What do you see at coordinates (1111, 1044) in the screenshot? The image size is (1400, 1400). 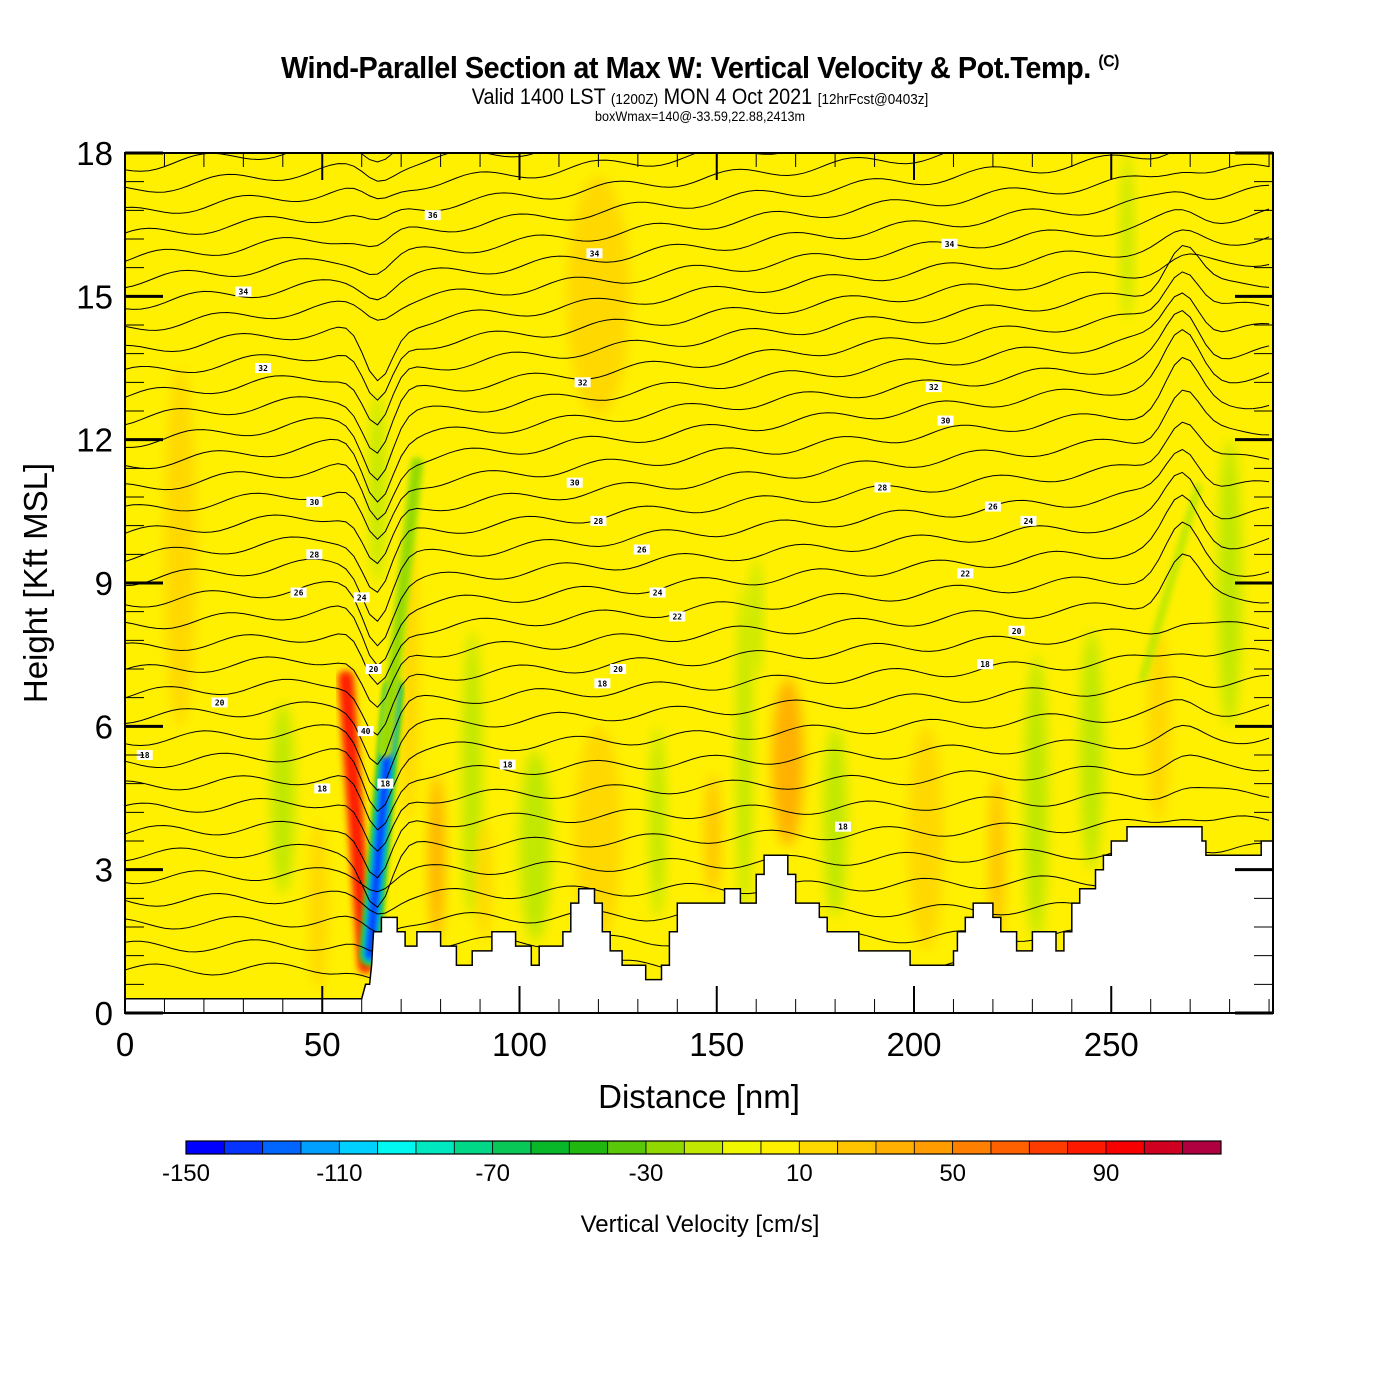 I see `x-tick-label: 250` at bounding box center [1111, 1044].